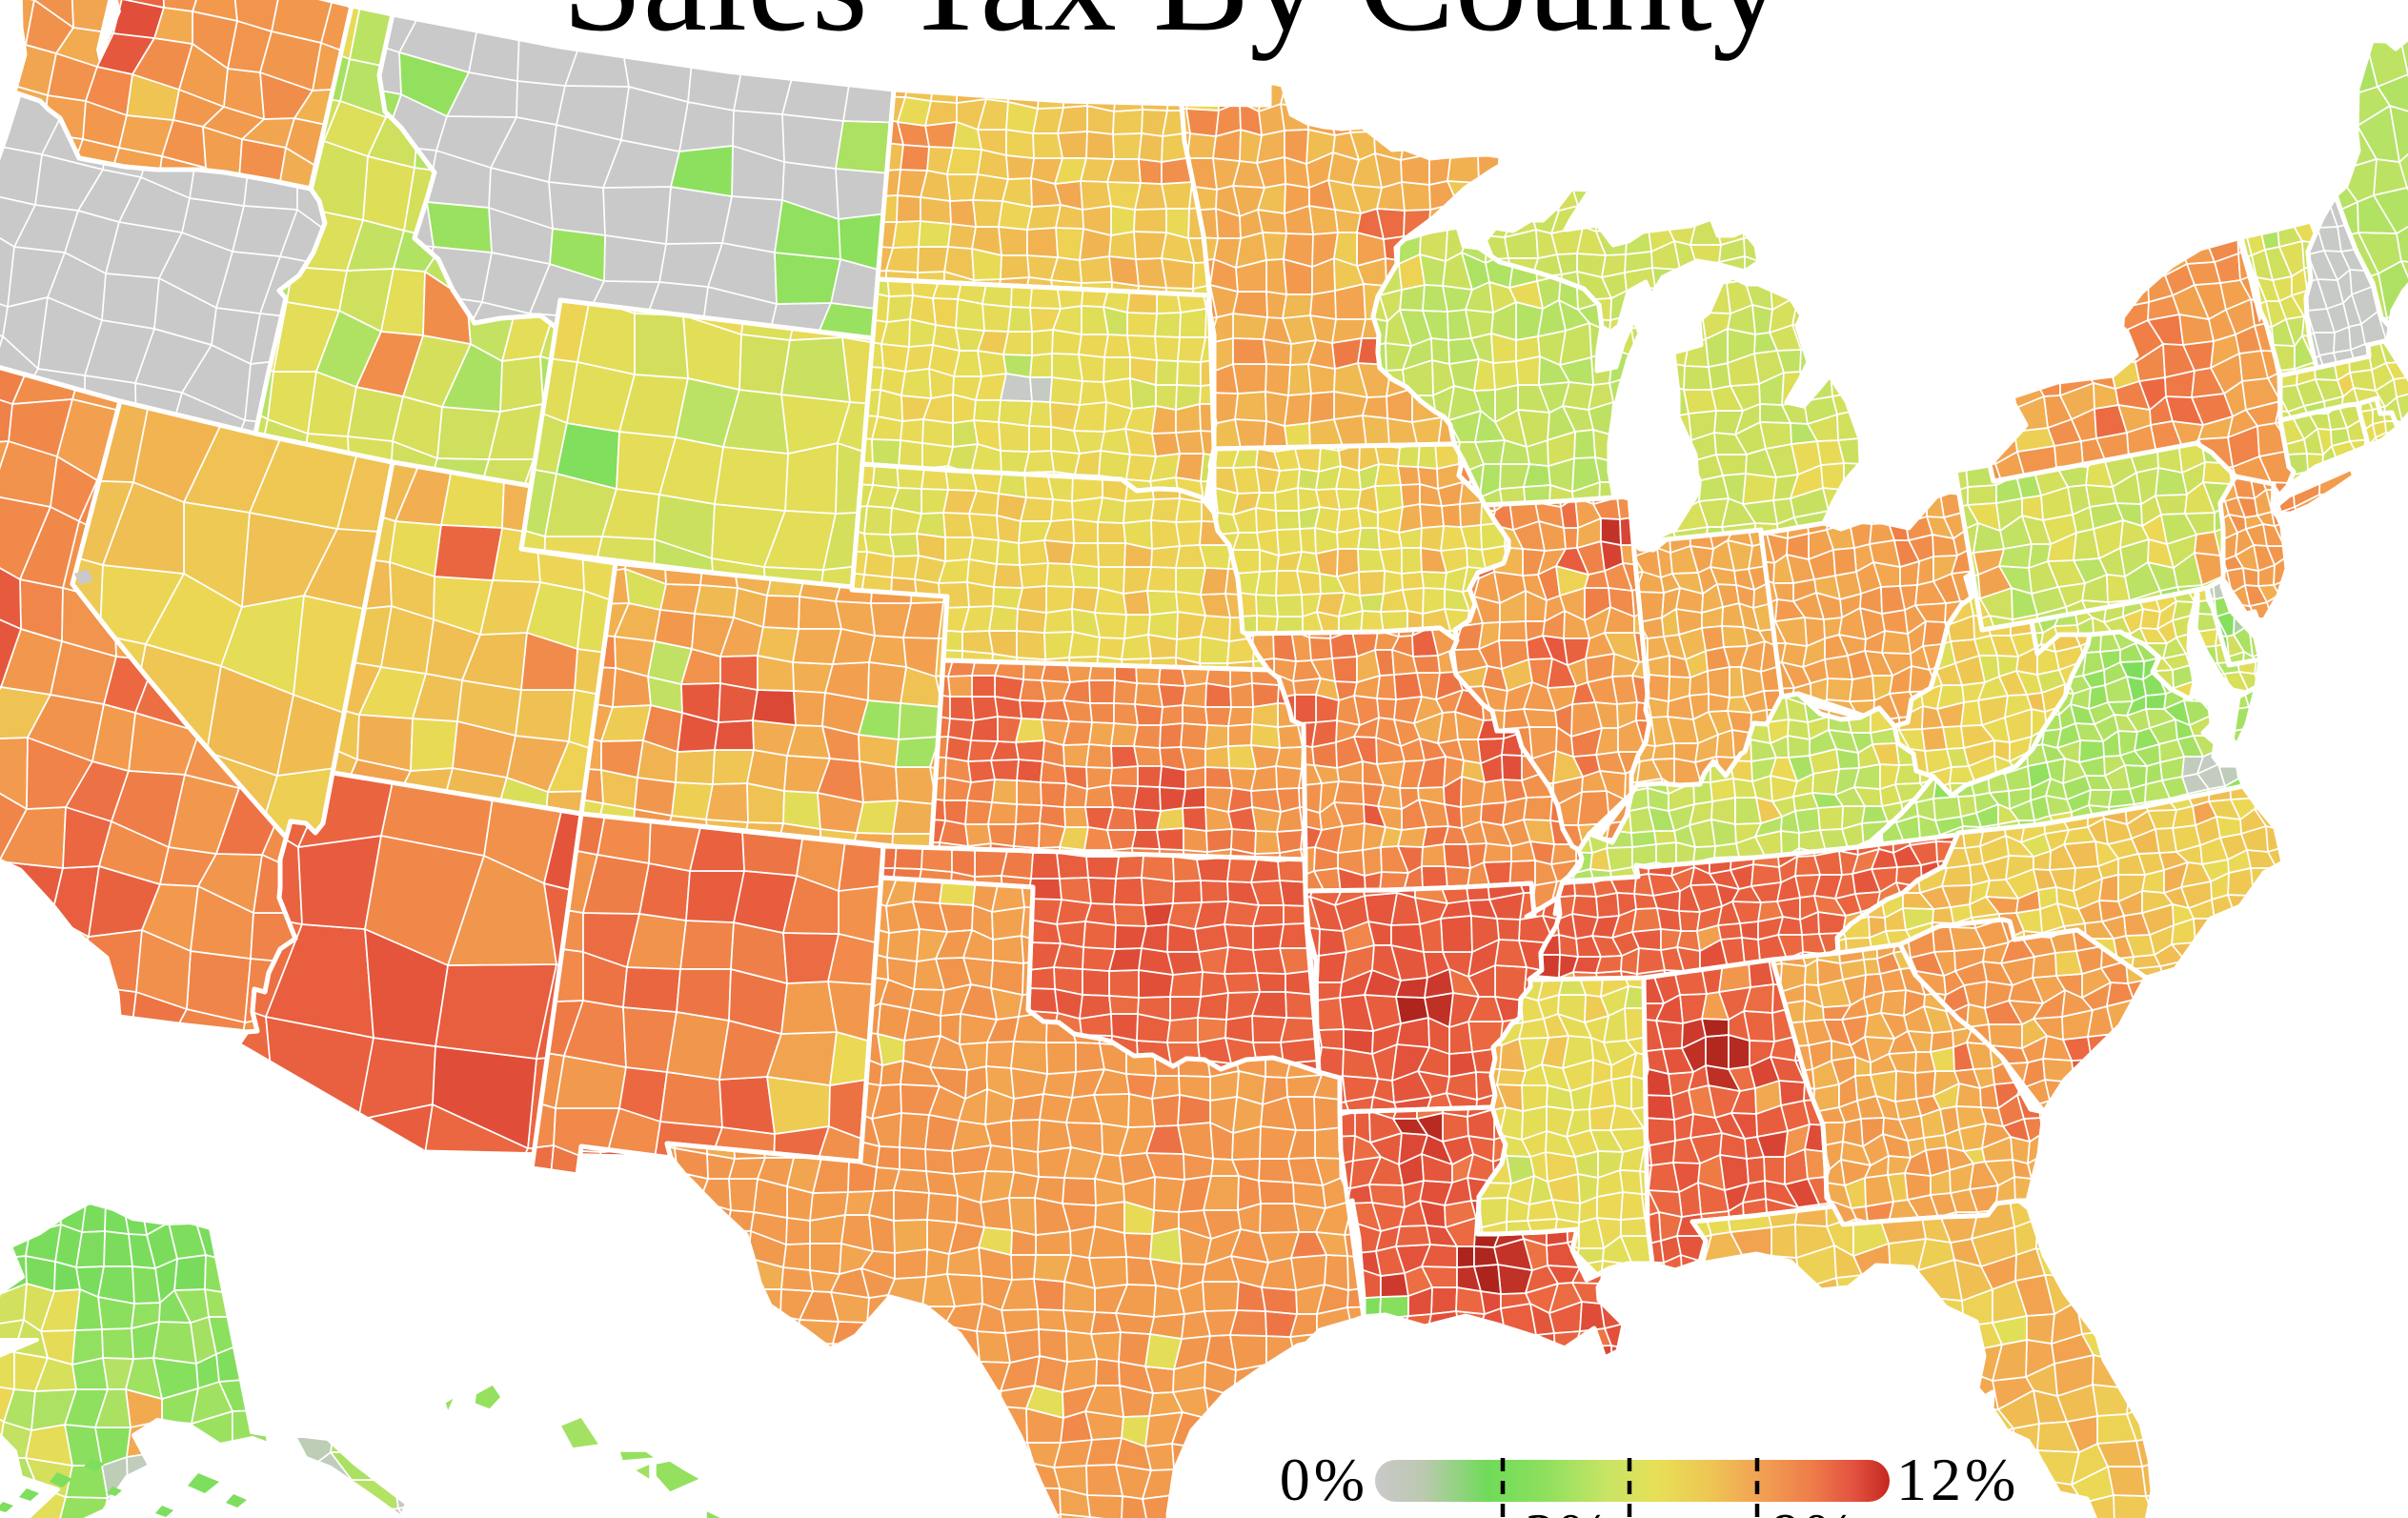 This screenshot has height=1518, width=2408. Describe the element at coordinates (1957, 1479) in the screenshot. I see `svg-text: 12%` at that location.